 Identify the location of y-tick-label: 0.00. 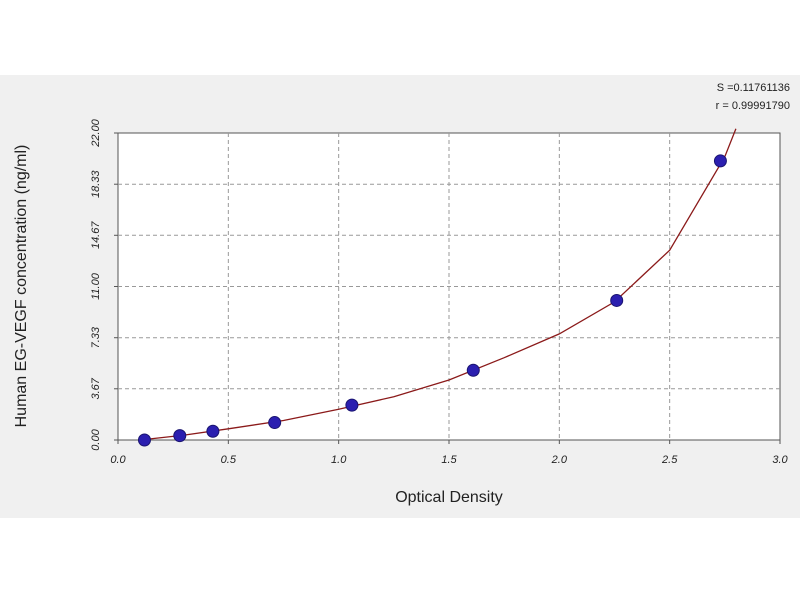
(96, 439).